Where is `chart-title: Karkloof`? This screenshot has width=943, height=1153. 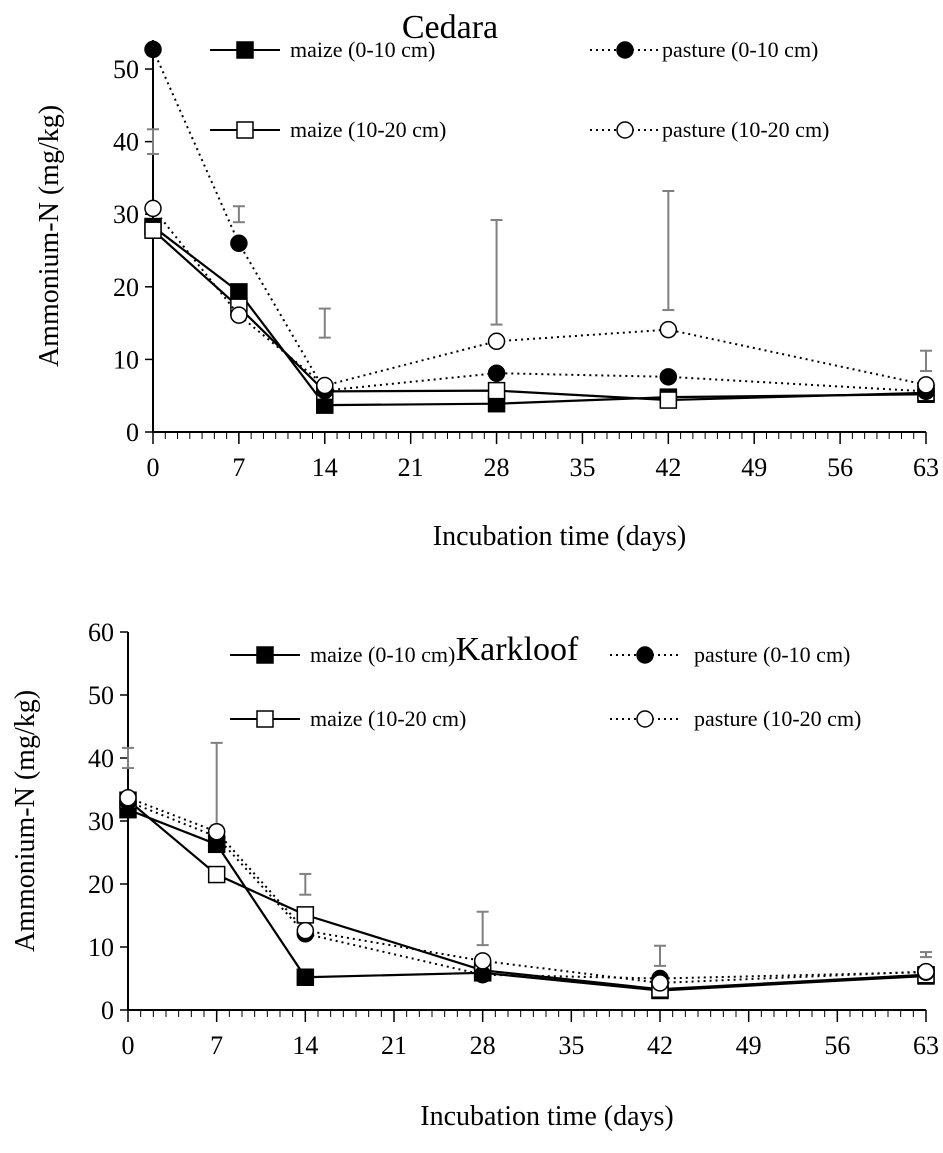 chart-title: Karkloof is located at coordinates (517, 649).